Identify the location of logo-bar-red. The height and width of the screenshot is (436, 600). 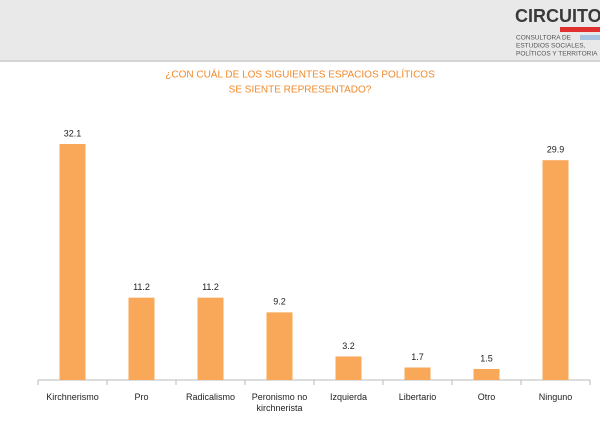
(580, 29).